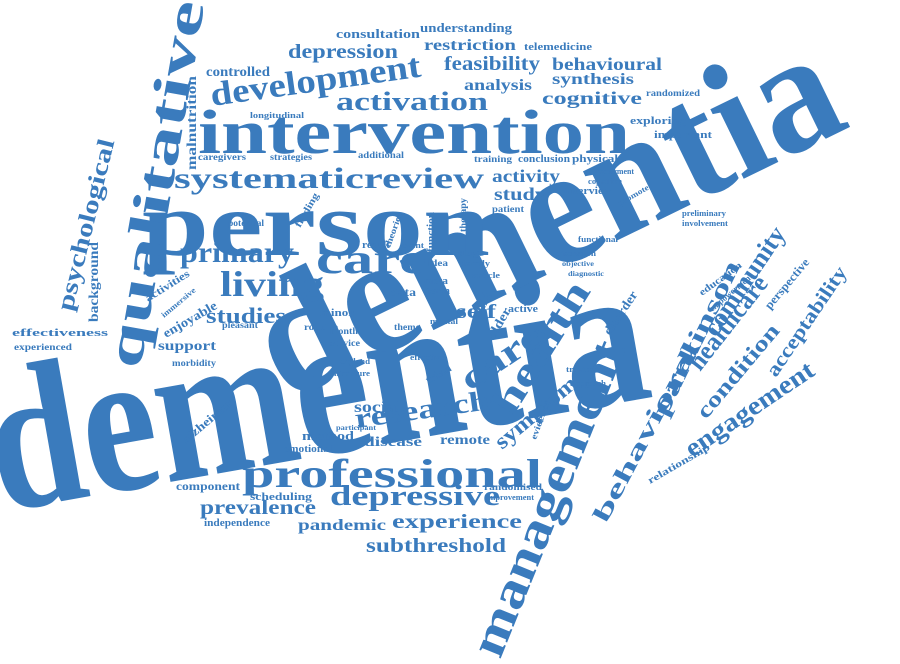  I want to click on word-telemedicine: telemedicine, so click(558, 47).